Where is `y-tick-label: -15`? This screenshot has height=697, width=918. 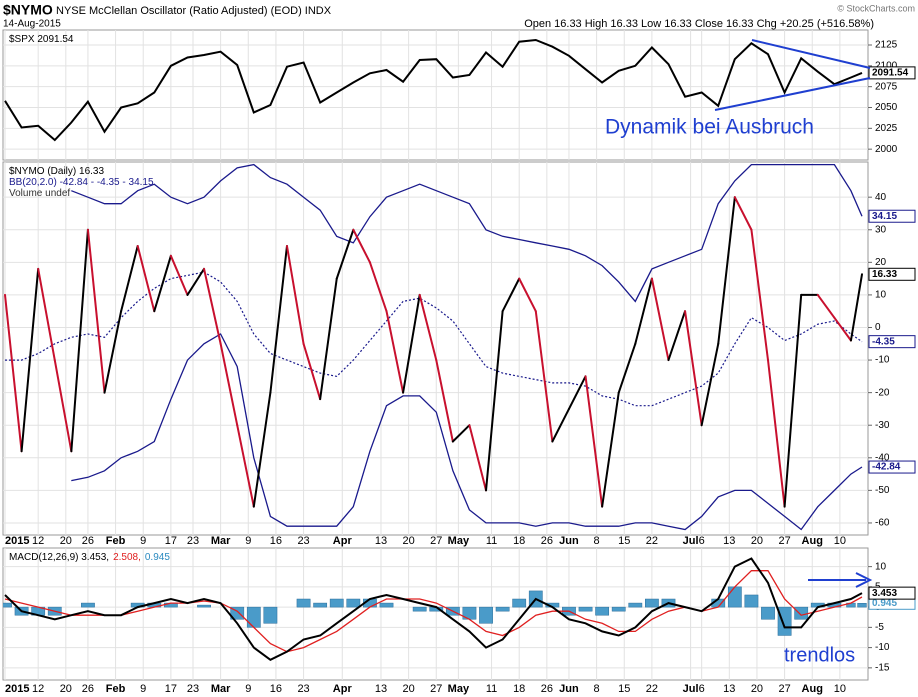 y-tick-label: -15 is located at coordinates (882, 667).